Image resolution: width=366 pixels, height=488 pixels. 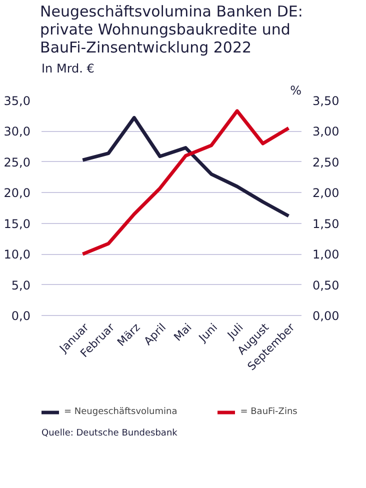 What do you see at coordinates (326, 316) in the screenshot?
I see `y2-tick-label: 0,00` at bounding box center [326, 316].